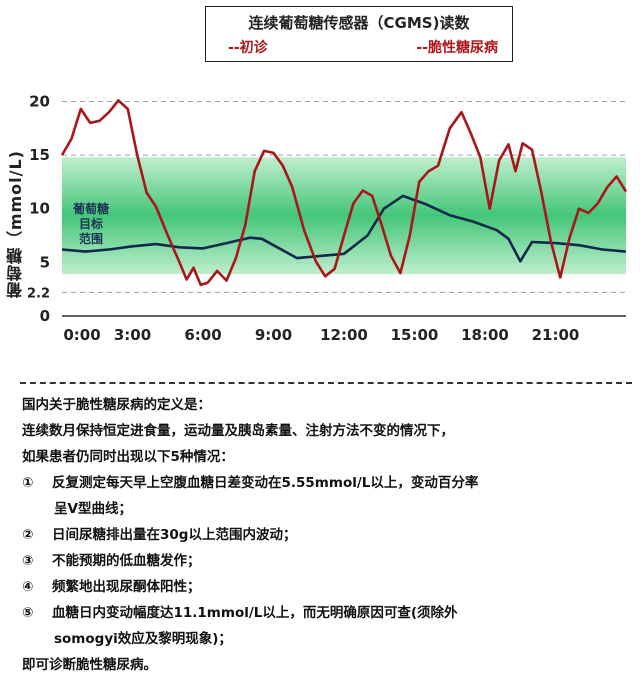 The image size is (640, 678). Describe the element at coordinates (174, 535) in the screenshot. I see `criteria-text: 日间尿糖排出量在30g以上范围内波动；` at that location.